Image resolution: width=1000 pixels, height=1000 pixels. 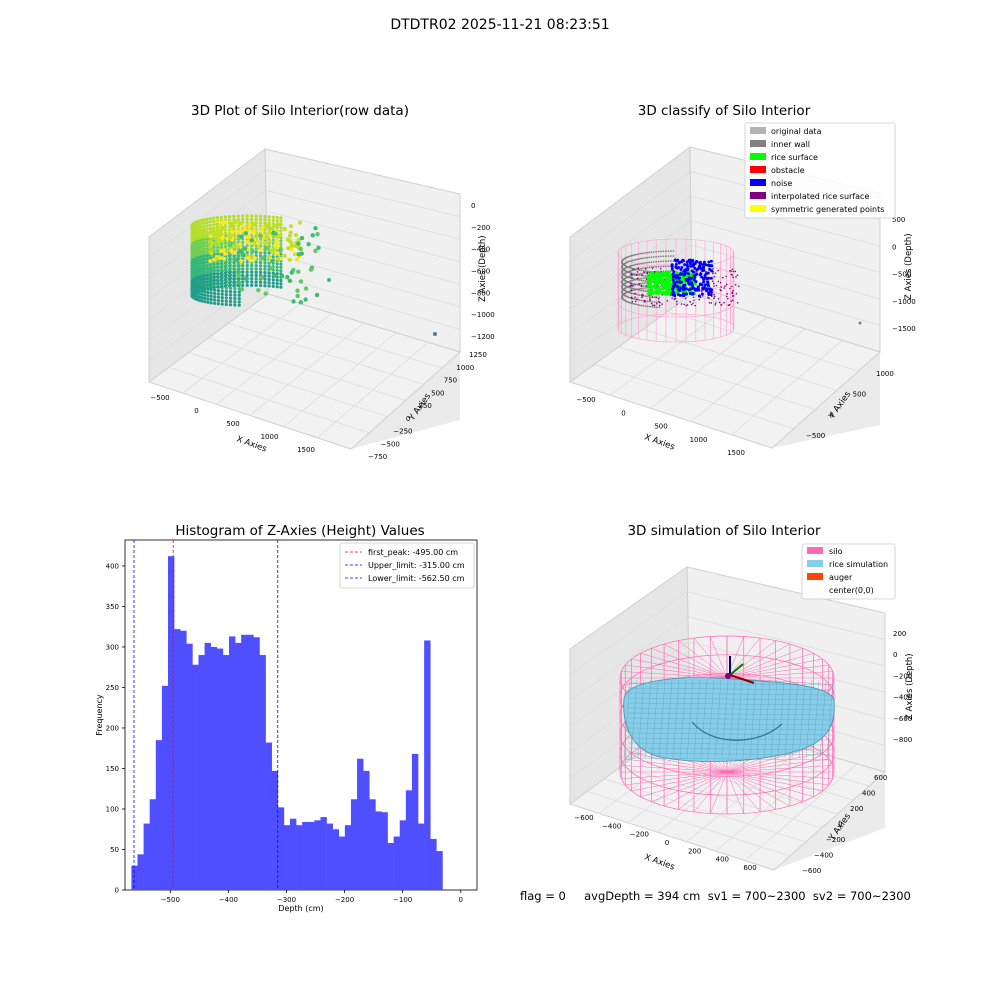 What do you see at coordinates (480, 250) in the screenshot?
I see `z-tick-label: −400` at bounding box center [480, 250].